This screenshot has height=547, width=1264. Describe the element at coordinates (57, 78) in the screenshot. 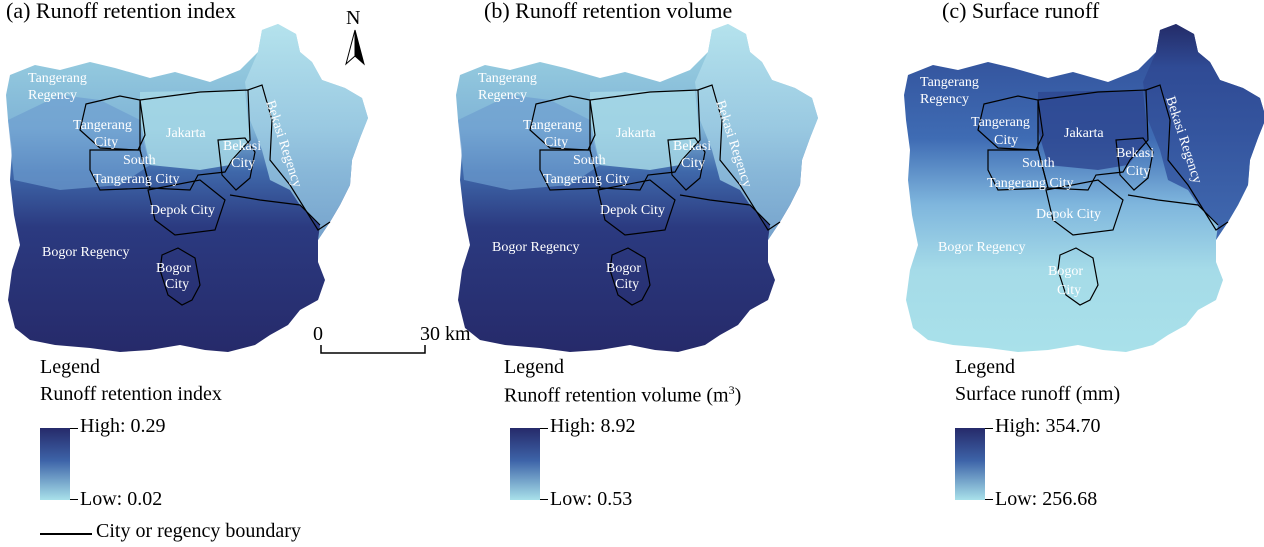

I see `label-tangerang-regency-a-1: Tangerang` at that location.